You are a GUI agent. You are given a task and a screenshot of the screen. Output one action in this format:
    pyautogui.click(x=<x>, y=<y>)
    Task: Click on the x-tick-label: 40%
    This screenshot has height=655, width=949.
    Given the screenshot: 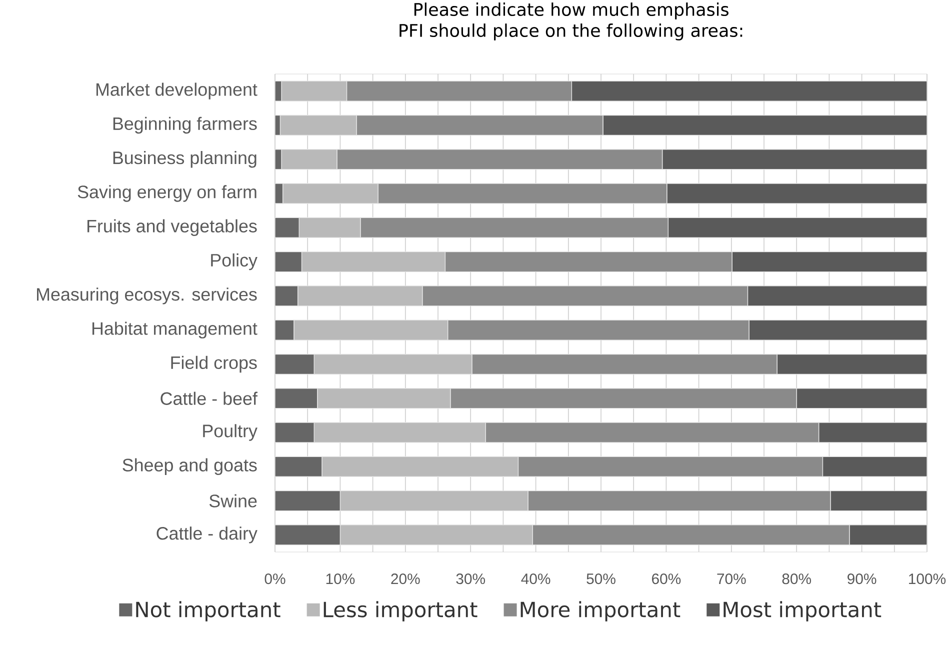 What is the action you would take?
    pyautogui.click(x=535, y=579)
    